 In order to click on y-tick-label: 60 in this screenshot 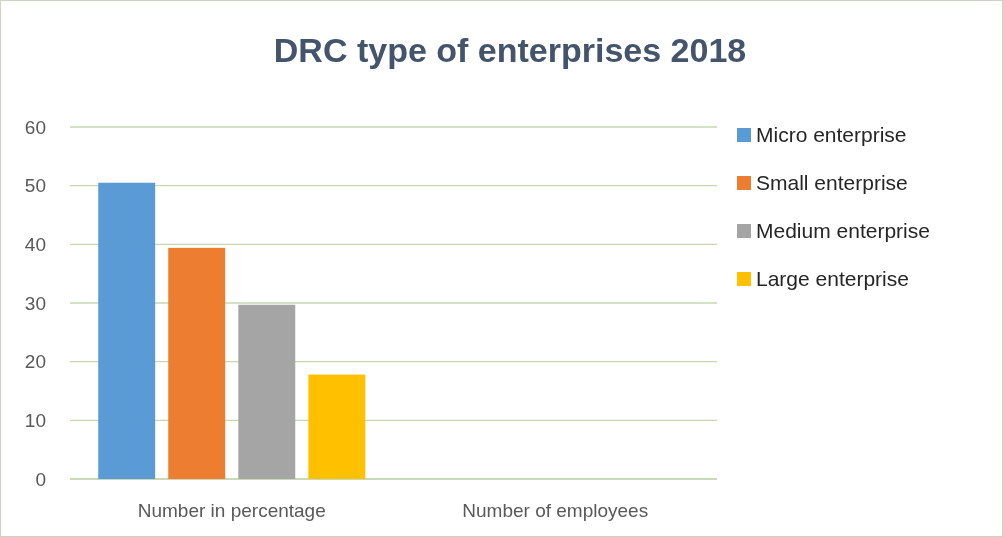, I will do `click(35, 127)`.